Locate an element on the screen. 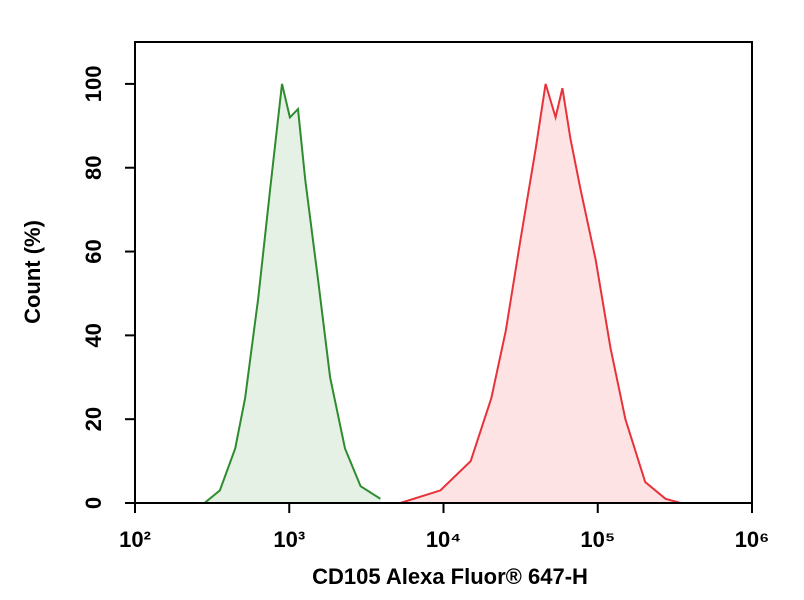 The width and height of the screenshot is (804, 600). y-tick-label: 40 is located at coordinates (93, 335).